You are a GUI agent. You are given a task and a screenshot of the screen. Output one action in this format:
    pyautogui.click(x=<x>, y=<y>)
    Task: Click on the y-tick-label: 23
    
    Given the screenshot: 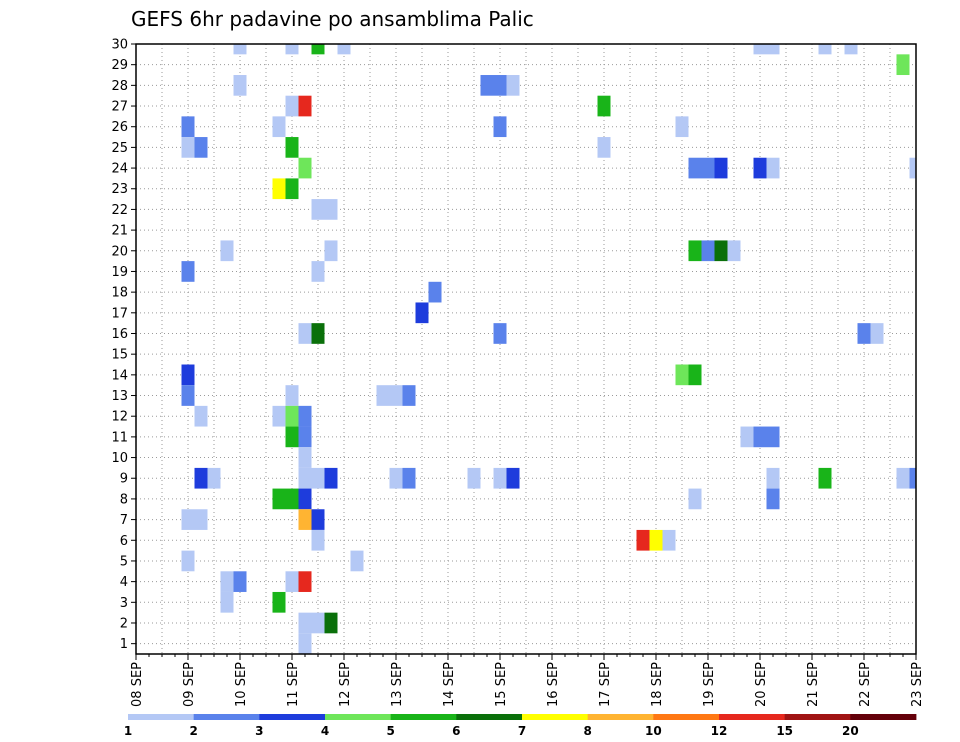 What is the action you would take?
    pyautogui.click(x=119, y=189)
    